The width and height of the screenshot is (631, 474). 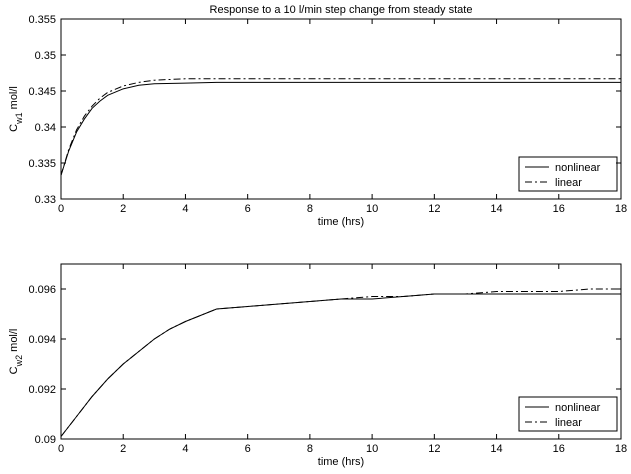 What do you see at coordinates (42, 20) in the screenshot?
I see `y-tick-label: 0.355` at bounding box center [42, 20].